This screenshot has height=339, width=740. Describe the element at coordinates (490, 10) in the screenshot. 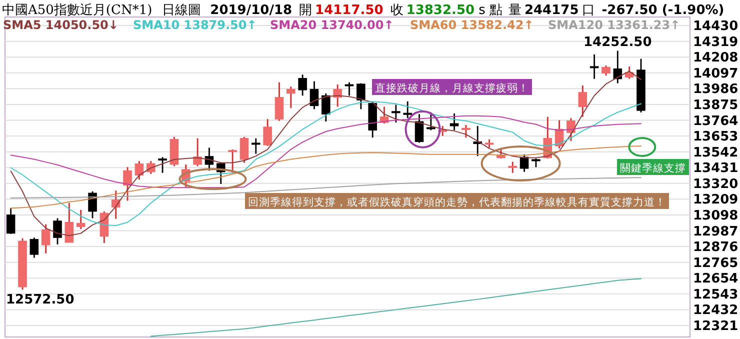

I see `annotation: s 點` at that location.